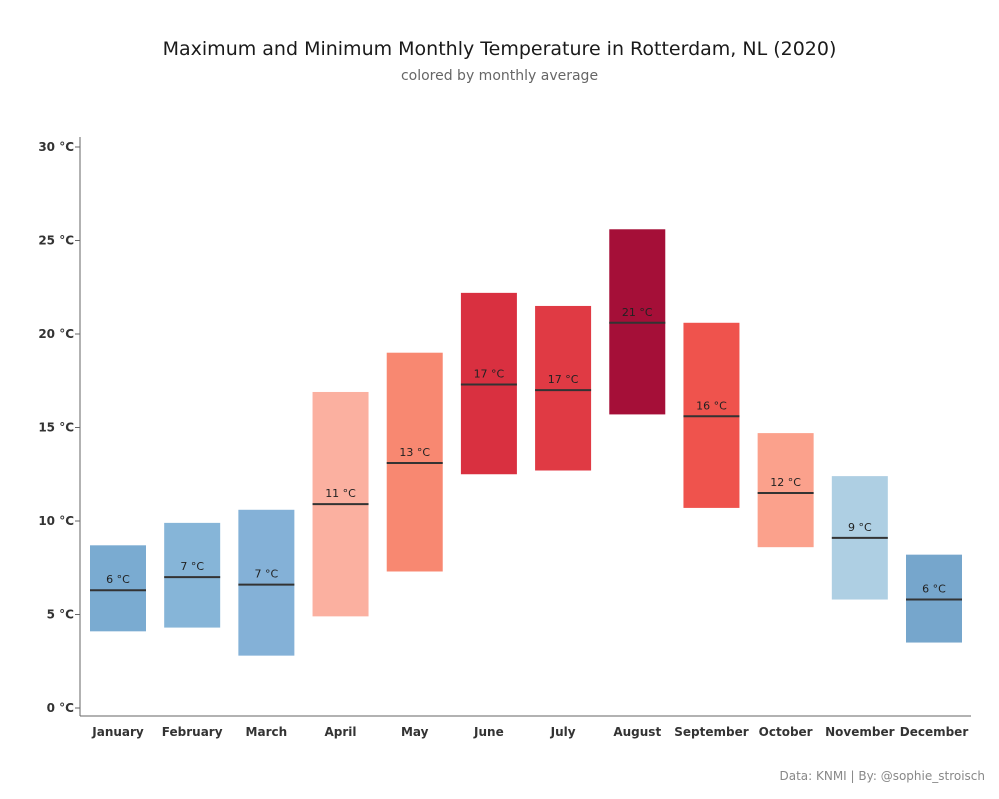 Image resolution: width=999 pixels, height=799 pixels. I want to click on x-tick-label: March, so click(267, 732).